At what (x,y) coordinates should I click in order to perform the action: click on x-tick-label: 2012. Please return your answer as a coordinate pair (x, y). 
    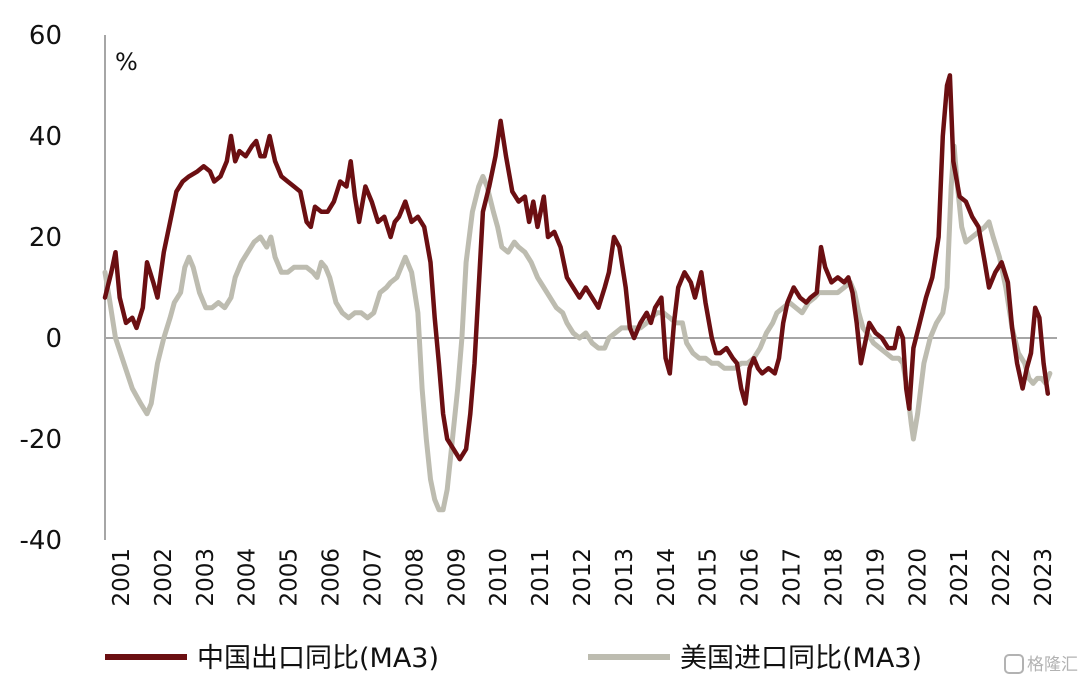
    Looking at the image, I should click on (583, 577).